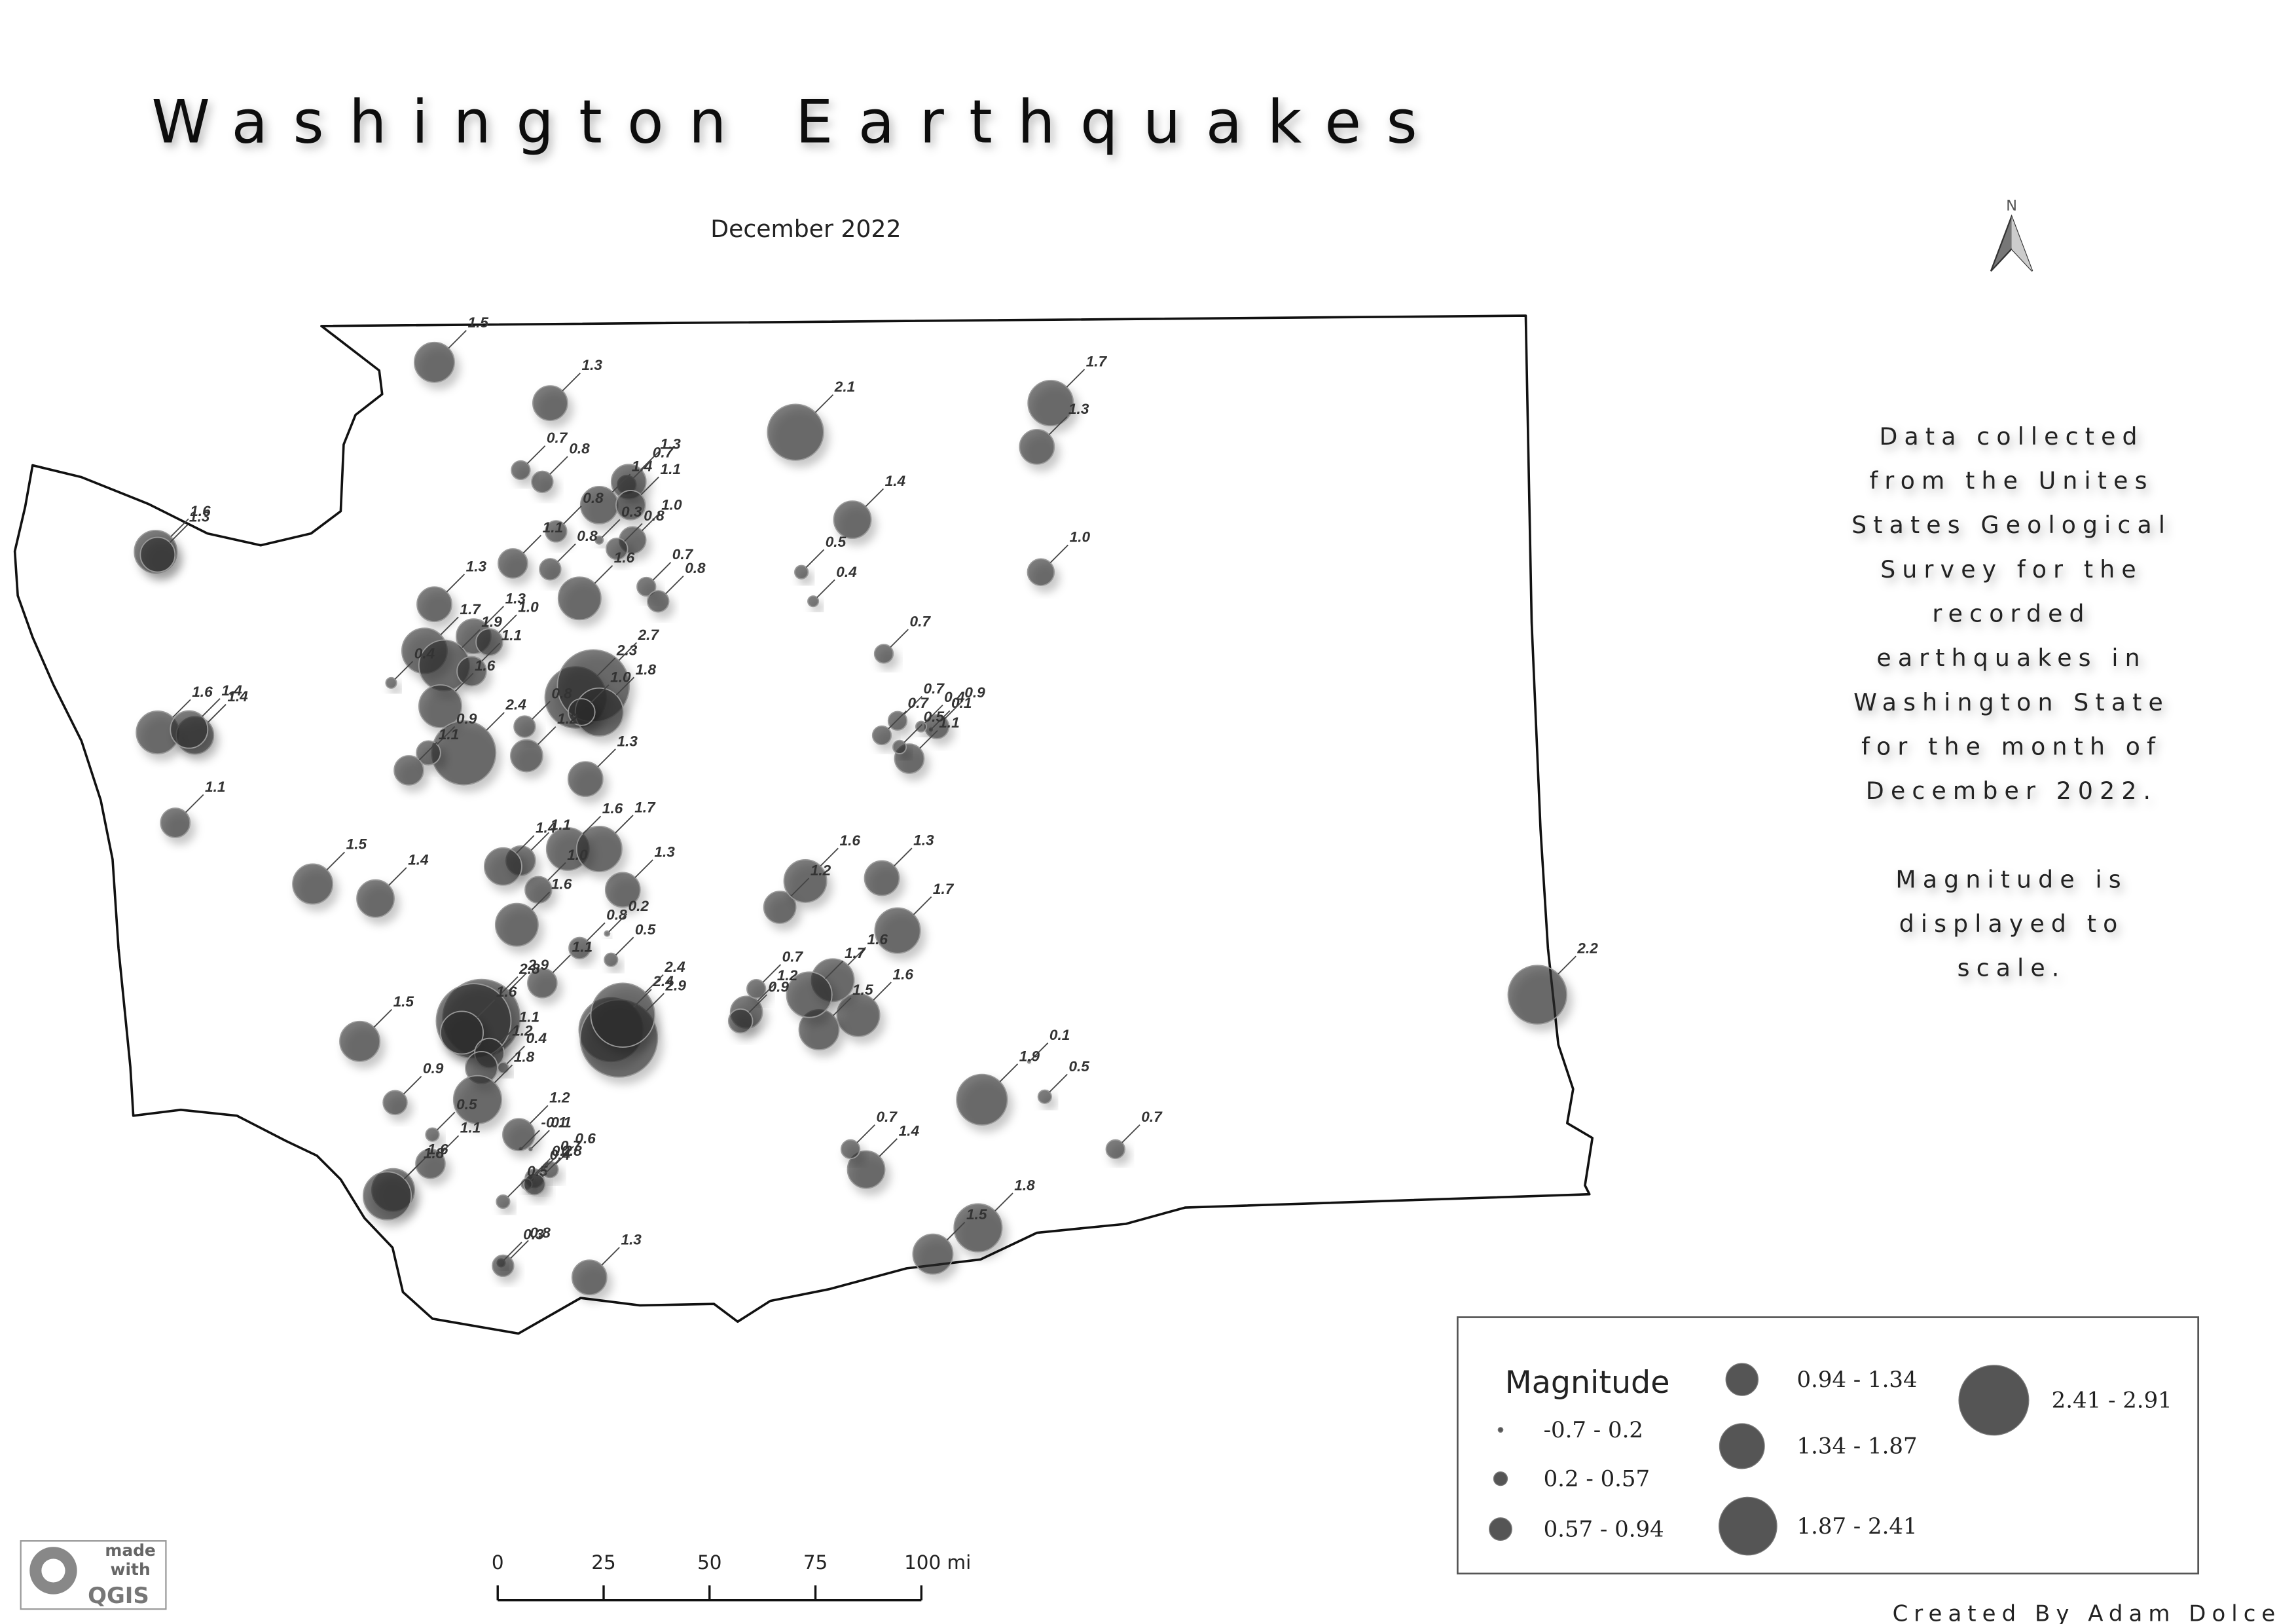 Image resolution: width=2296 pixels, height=1624 pixels. I want to click on quake-label: 1.2, so click(821, 870).